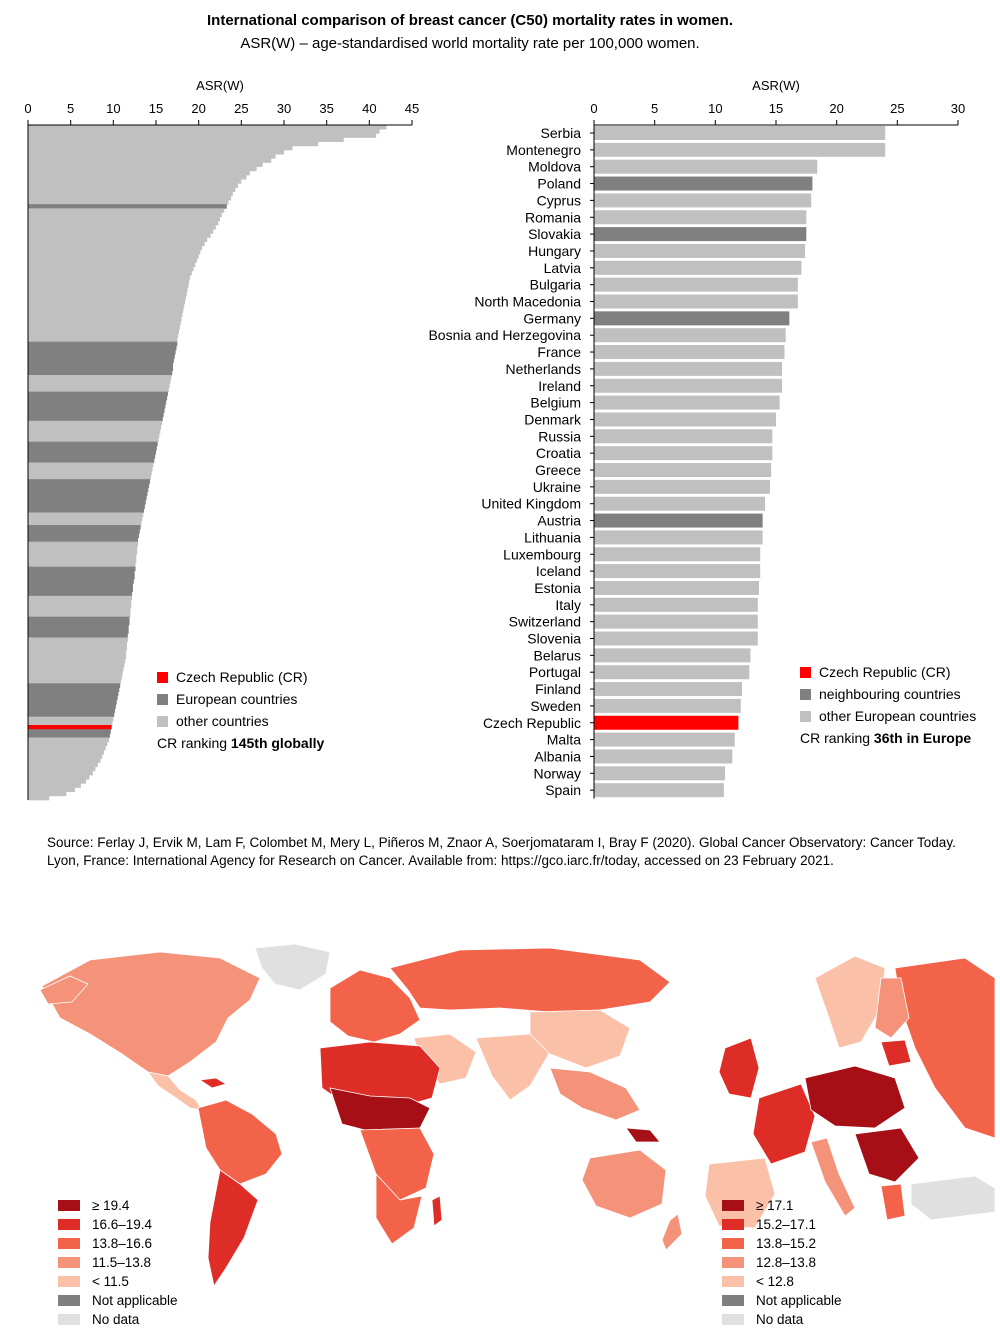  I want to click on category-label: Malta, so click(564, 740).